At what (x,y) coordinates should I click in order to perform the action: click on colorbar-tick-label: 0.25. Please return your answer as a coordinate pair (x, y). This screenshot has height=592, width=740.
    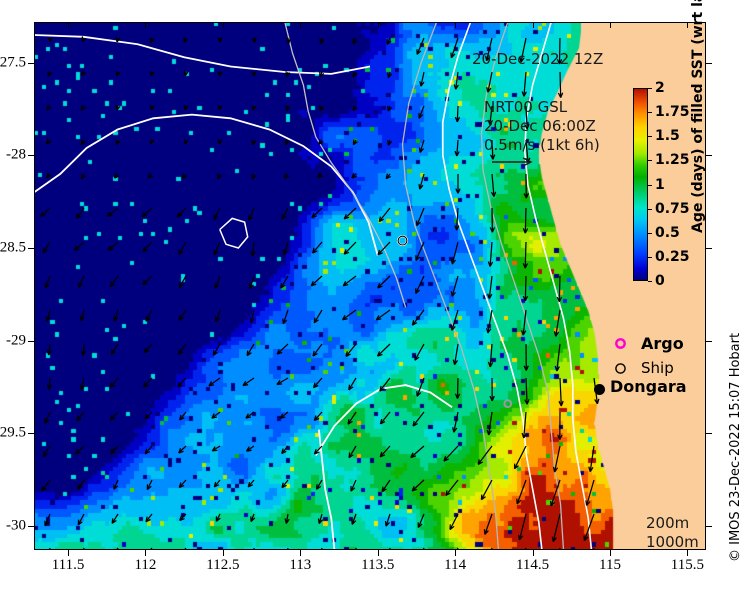
    Looking at the image, I should click on (672, 256).